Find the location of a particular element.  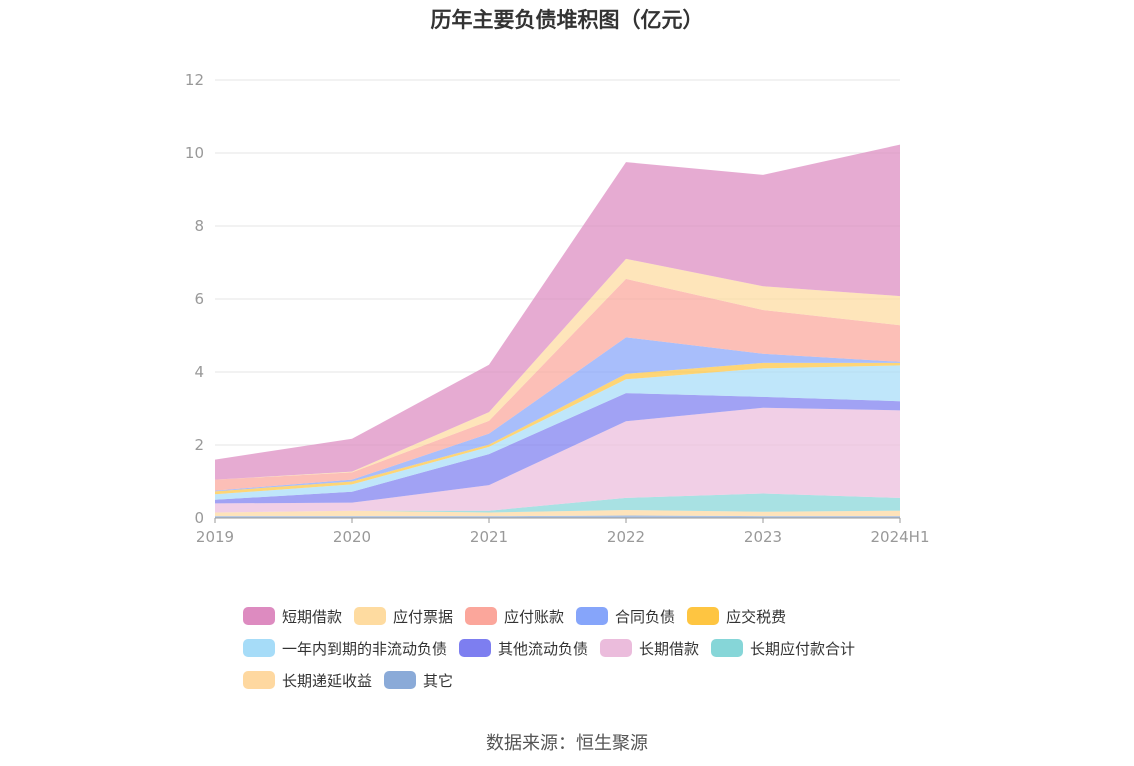

legend-item: 长期借款 is located at coordinates (649, 648).